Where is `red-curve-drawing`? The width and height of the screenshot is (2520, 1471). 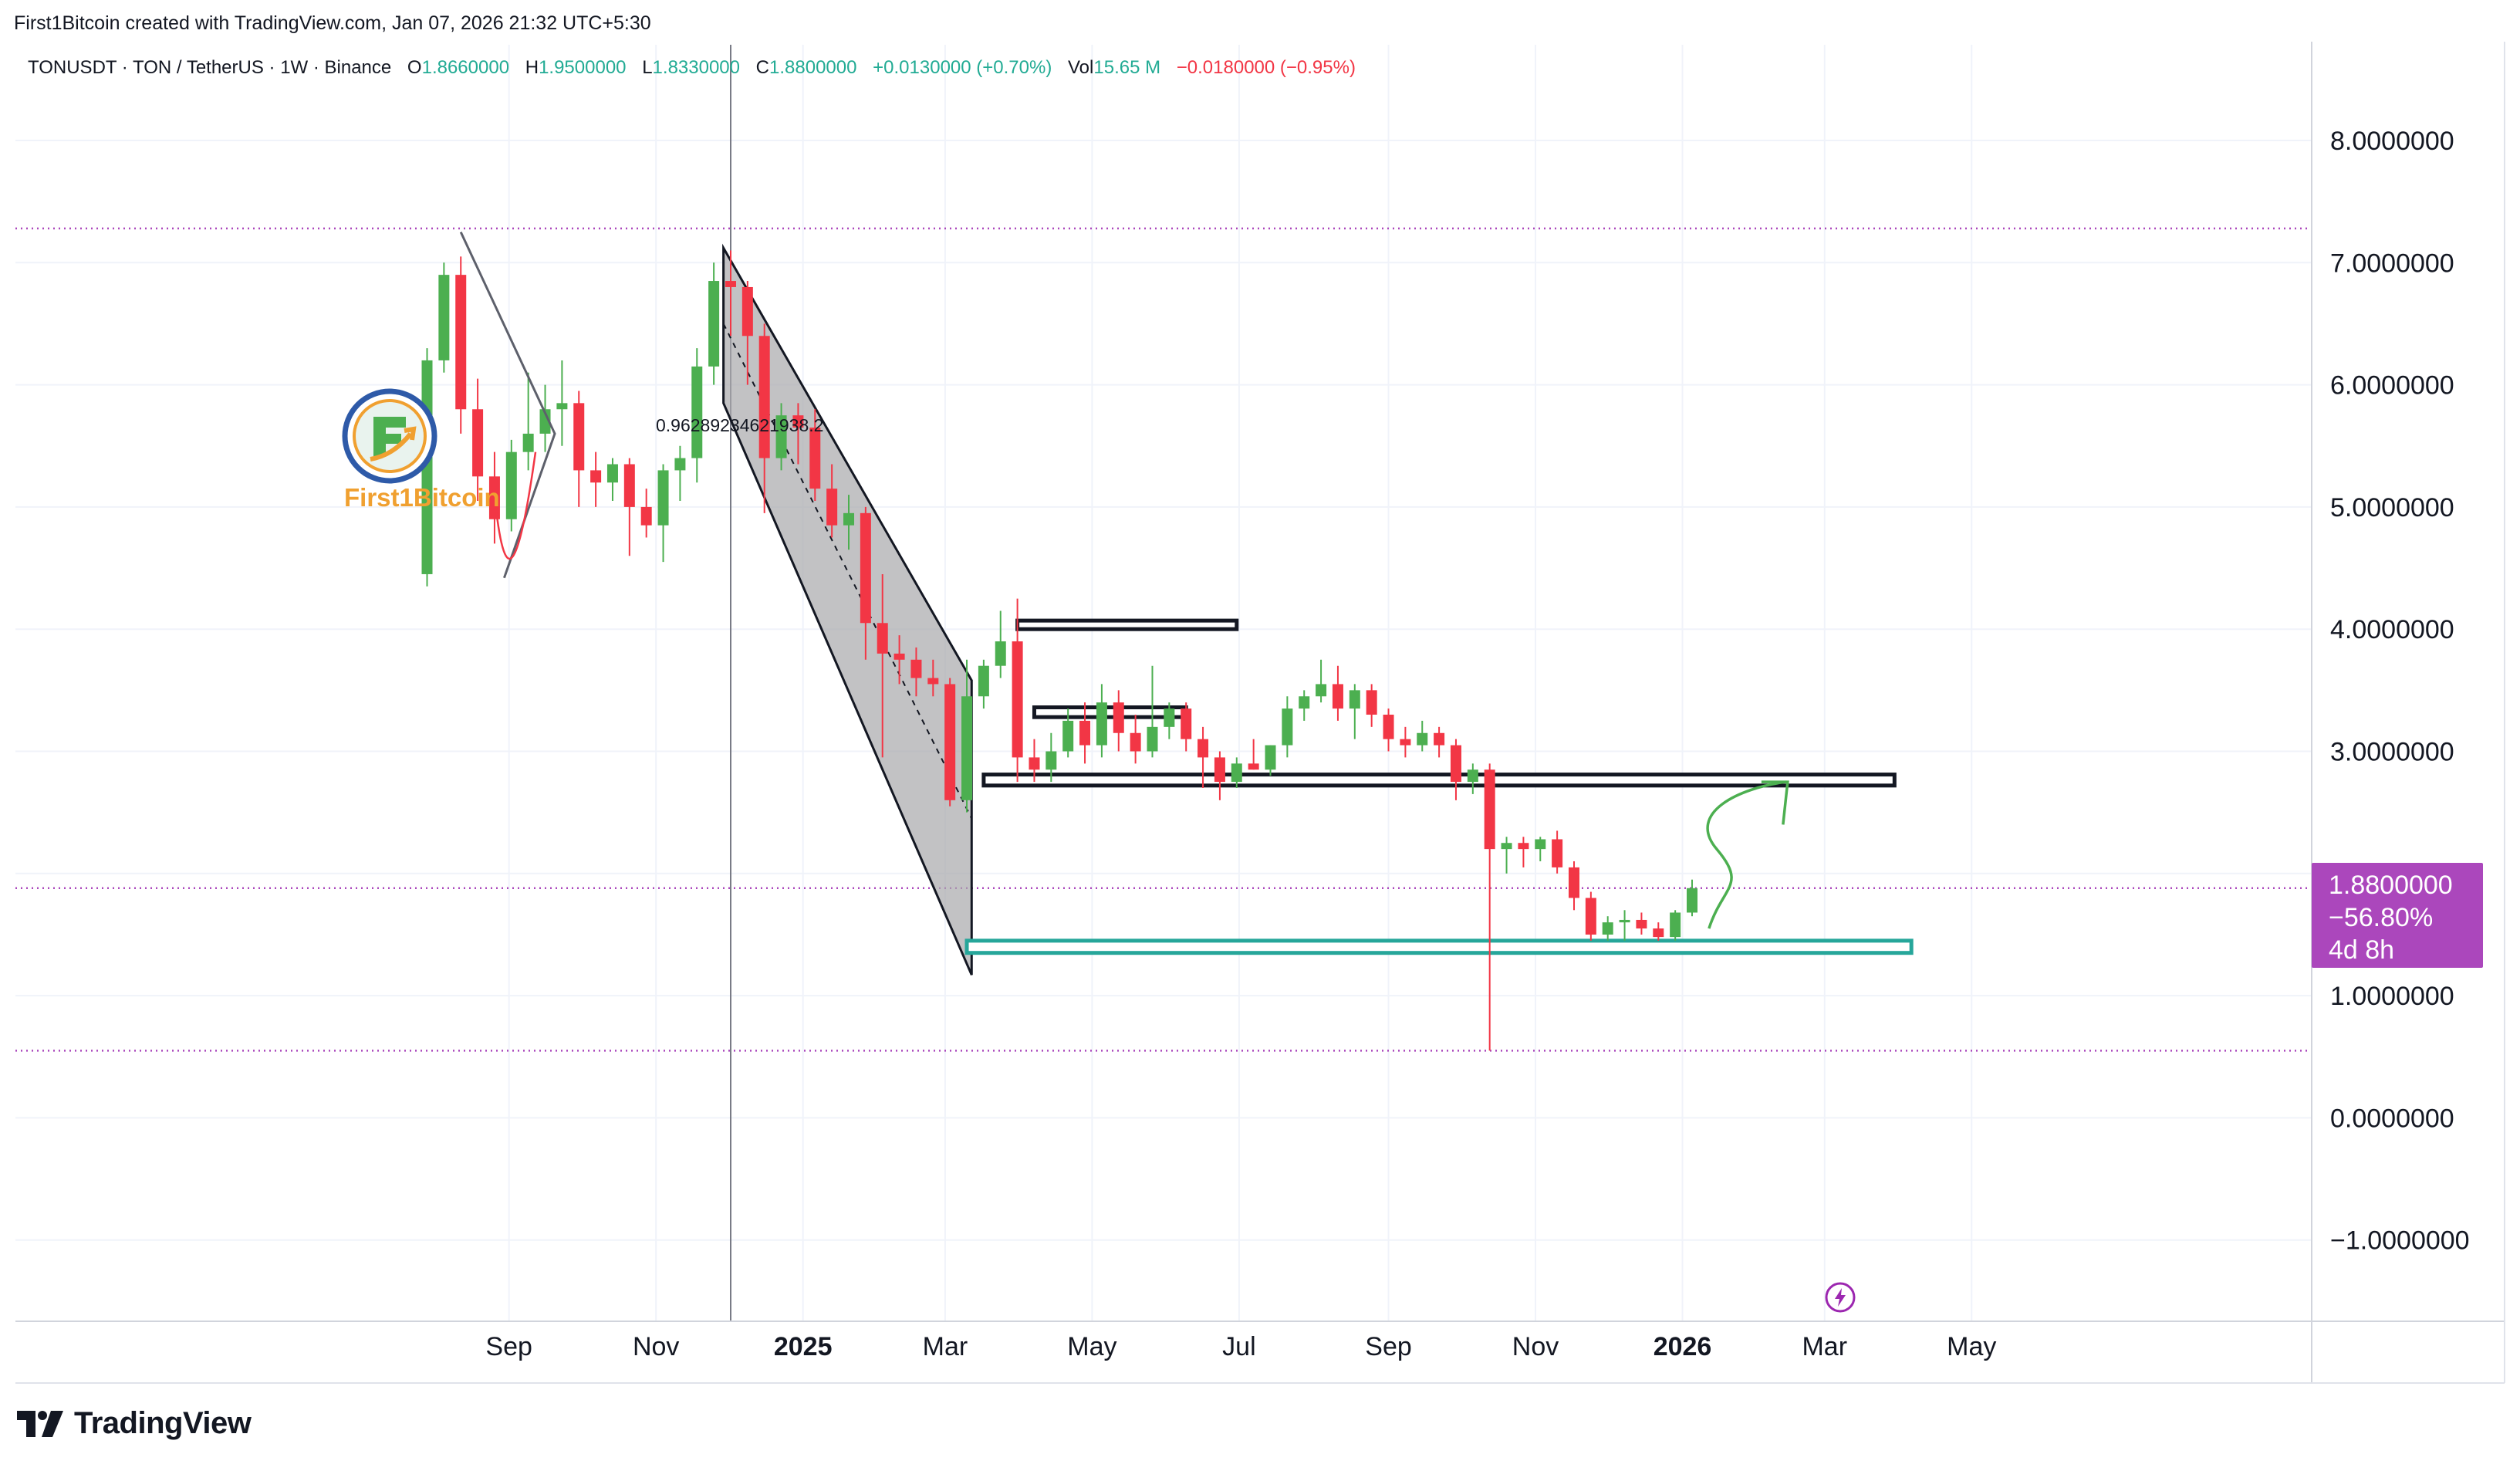 red-curve-drawing is located at coordinates (515, 505).